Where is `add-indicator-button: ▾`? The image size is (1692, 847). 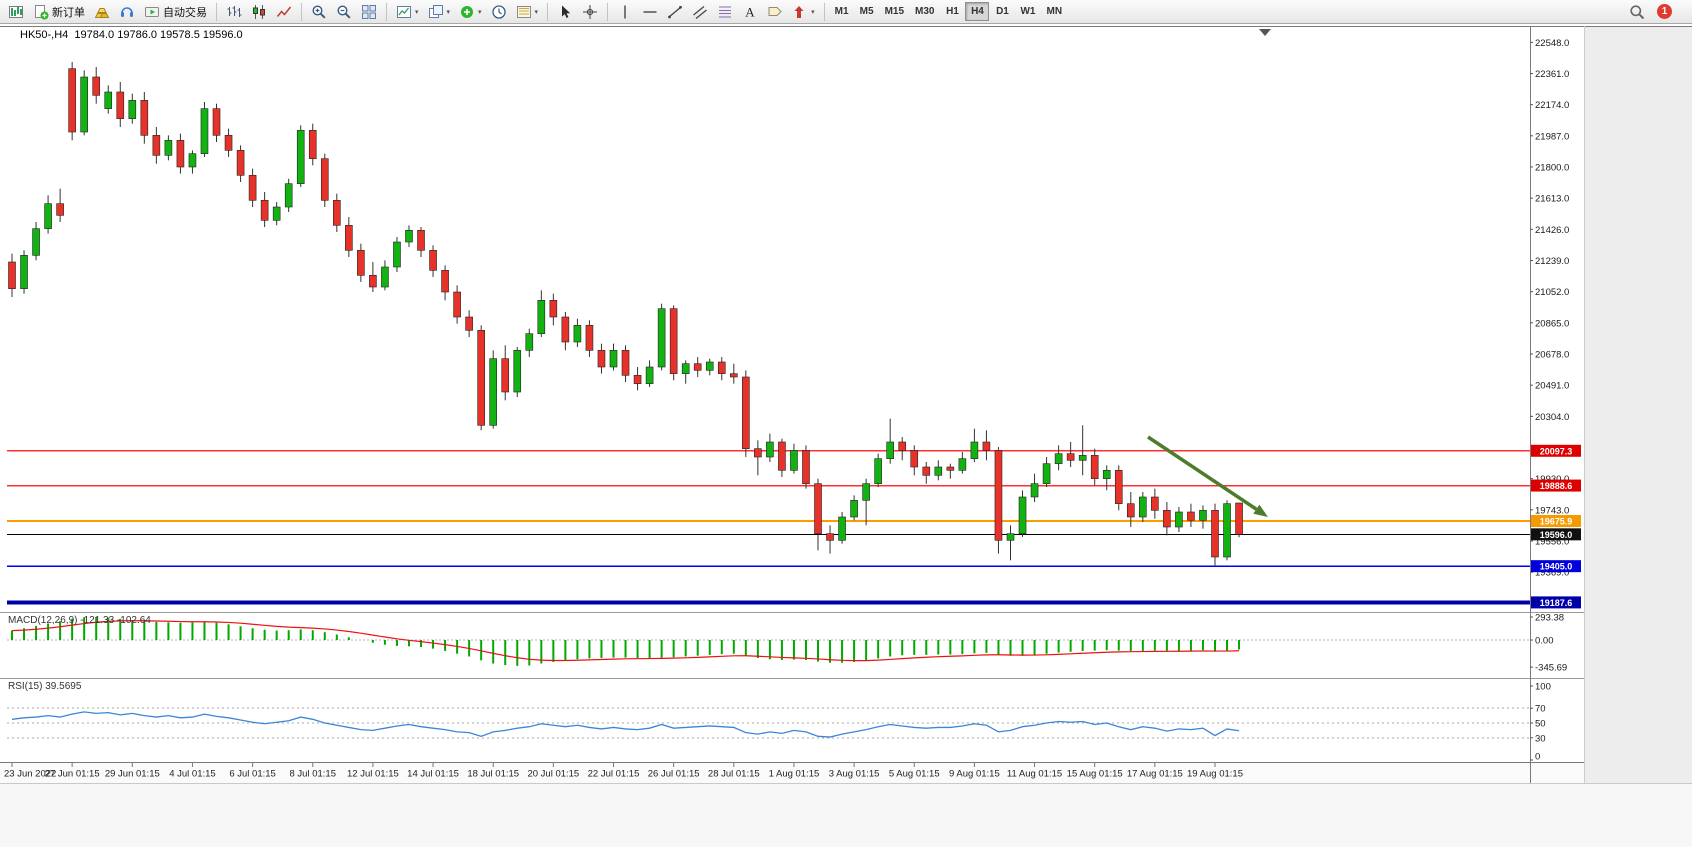 add-indicator-button: ▾ is located at coordinates (470, 12).